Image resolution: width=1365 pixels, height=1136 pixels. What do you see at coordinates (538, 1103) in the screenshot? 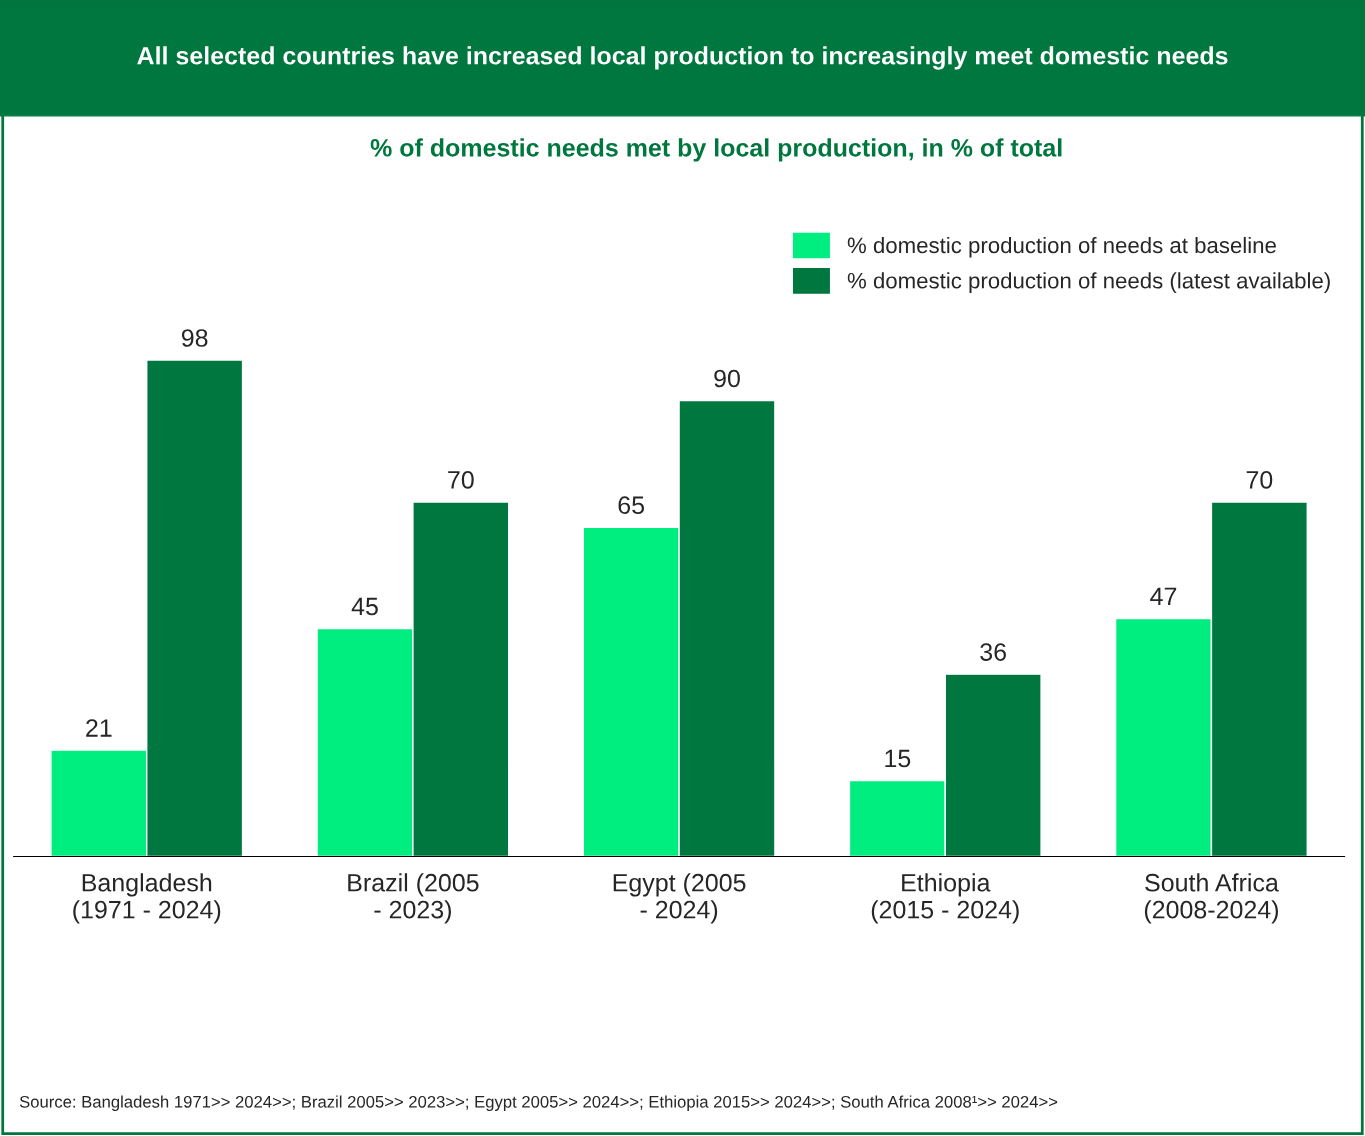
I see `source-note: Source: Bangladesh 1971>> 2024>>; Brazil 2005>> 2023>>; Egypt 2005>> 2024>>; Ethiopia 2015>> 2024>>; South Africa 2008¹>> 2024>>` at bounding box center [538, 1103].